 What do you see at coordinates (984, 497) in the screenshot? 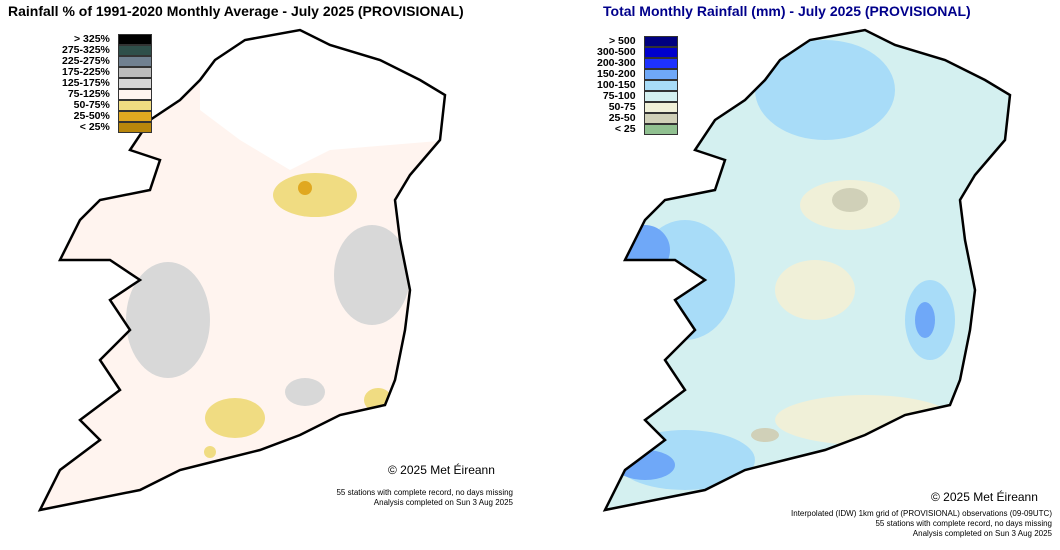
I see `right-copyright: © 2025 Met Éireann` at bounding box center [984, 497].